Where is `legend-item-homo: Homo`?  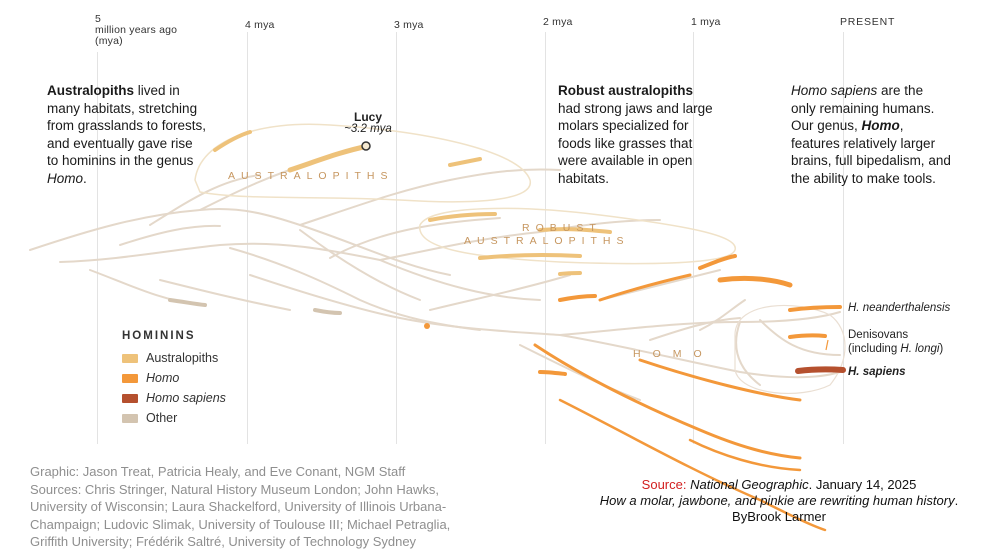
legend-item-homo: Homo is located at coordinates (174, 378).